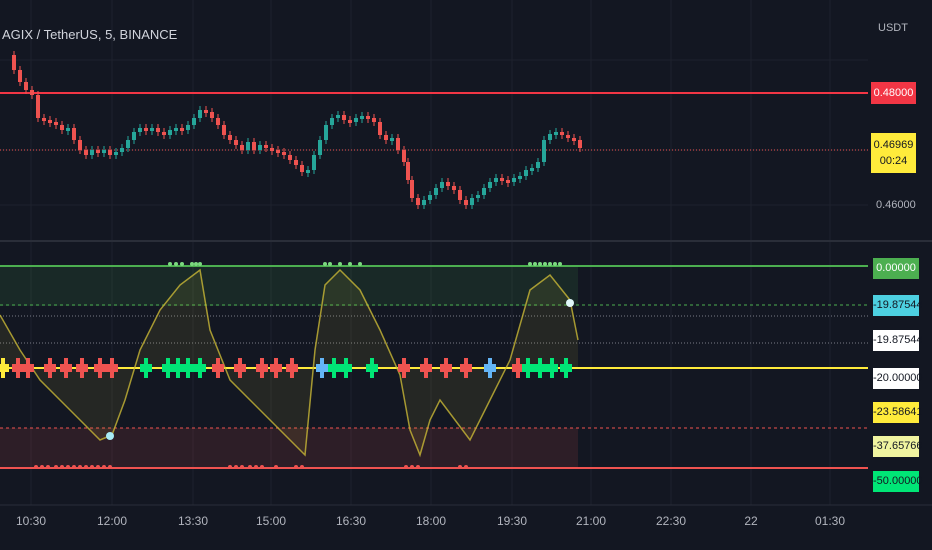 This screenshot has height=550, width=932. I want to click on osc-tag-lower-band: -50.00000, so click(898, 481).